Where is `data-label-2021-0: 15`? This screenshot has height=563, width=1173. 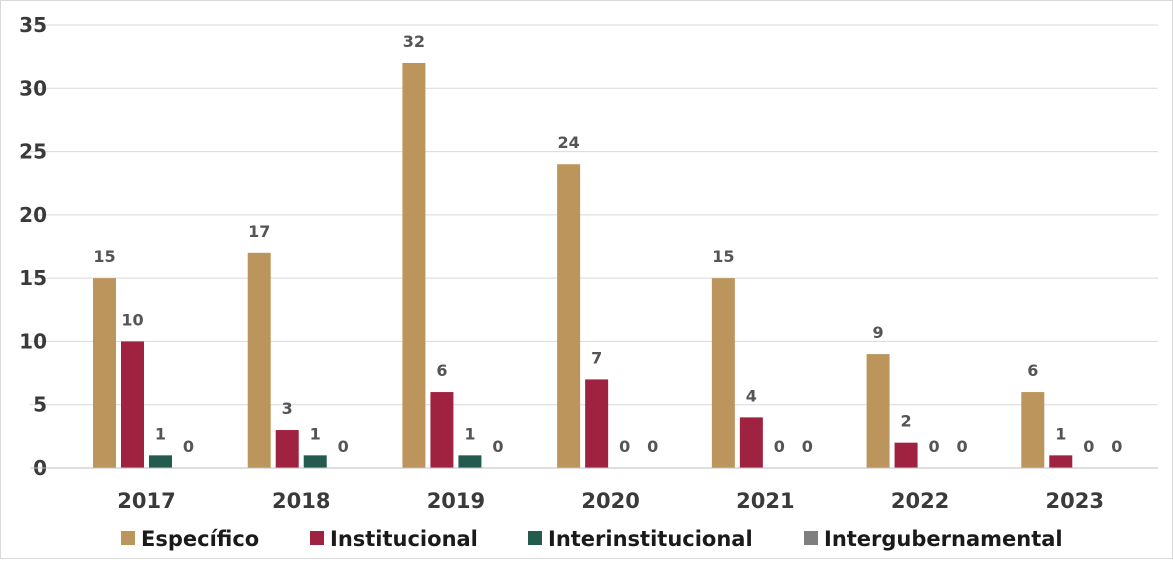
data-label-2021-0: 15 is located at coordinates (723, 256).